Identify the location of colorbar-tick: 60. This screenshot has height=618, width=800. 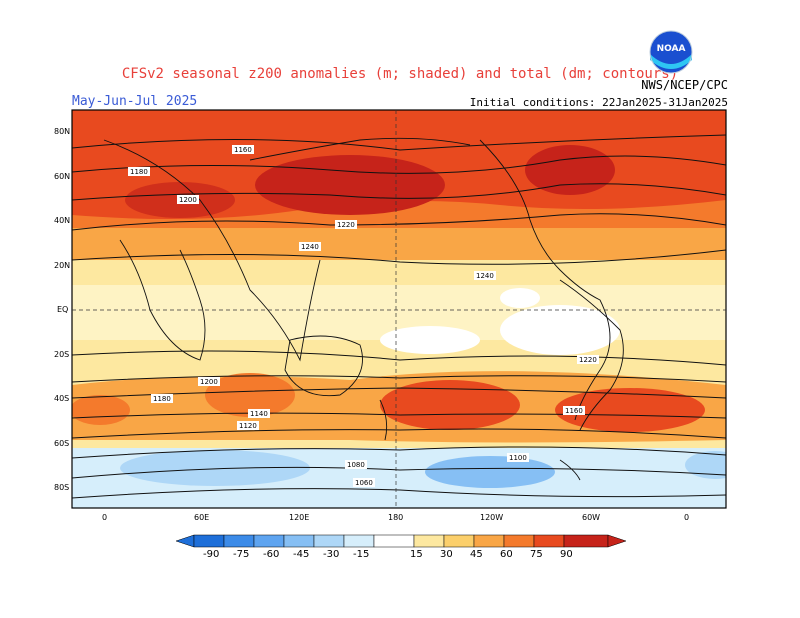
(506, 554).